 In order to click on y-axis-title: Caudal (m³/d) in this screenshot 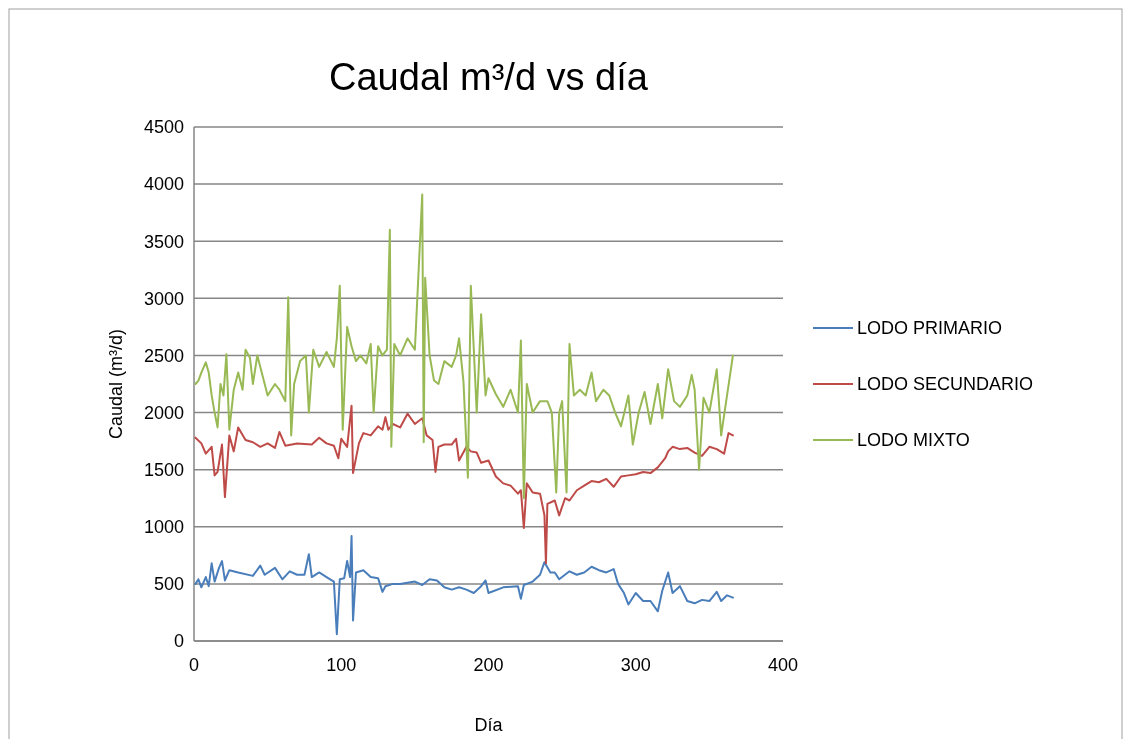, I will do `click(116, 384)`.